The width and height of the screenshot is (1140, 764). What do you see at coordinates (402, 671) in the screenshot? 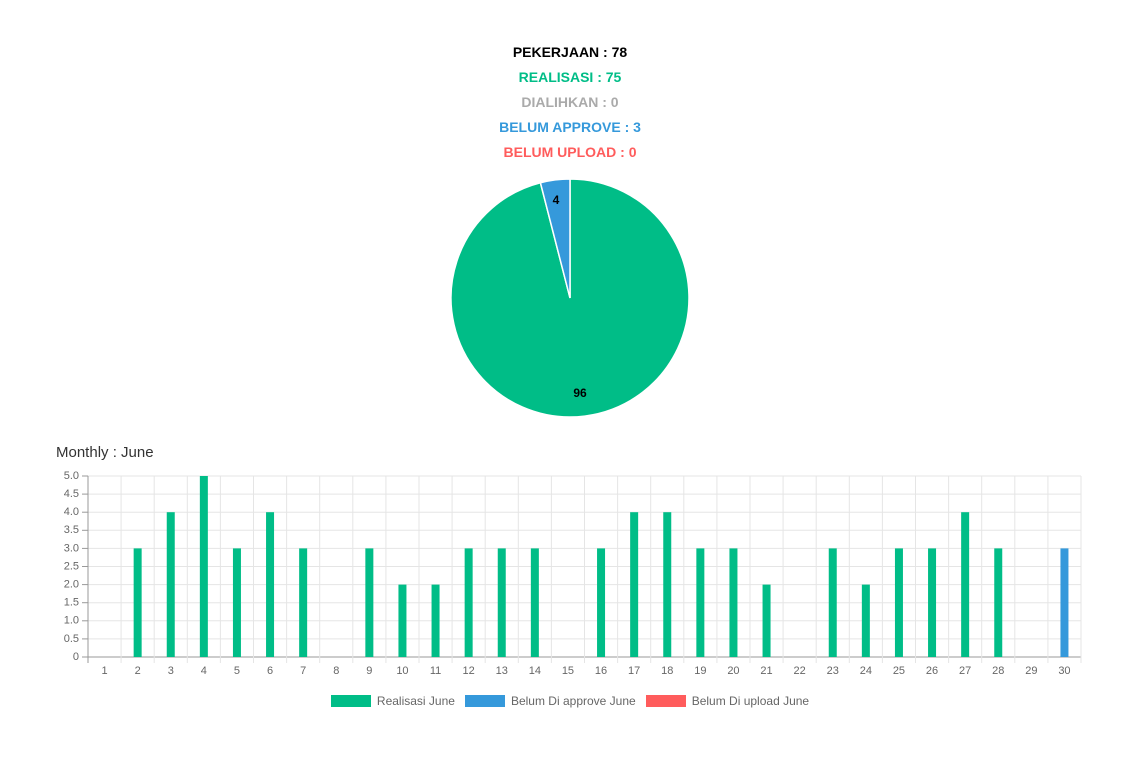
I see `x-tick-label: 10` at bounding box center [402, 671].